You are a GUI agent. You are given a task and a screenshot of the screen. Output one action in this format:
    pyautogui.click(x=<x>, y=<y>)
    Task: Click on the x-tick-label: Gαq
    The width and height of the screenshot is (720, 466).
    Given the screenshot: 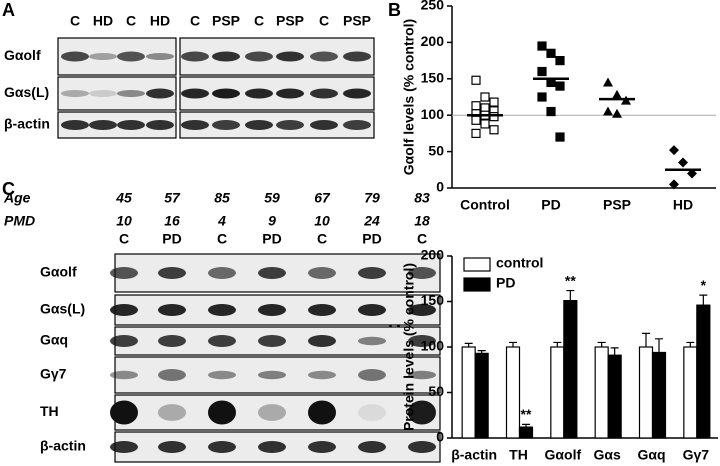 What is the action you would take?
    pyautogui.click(x=651, y=455)
    